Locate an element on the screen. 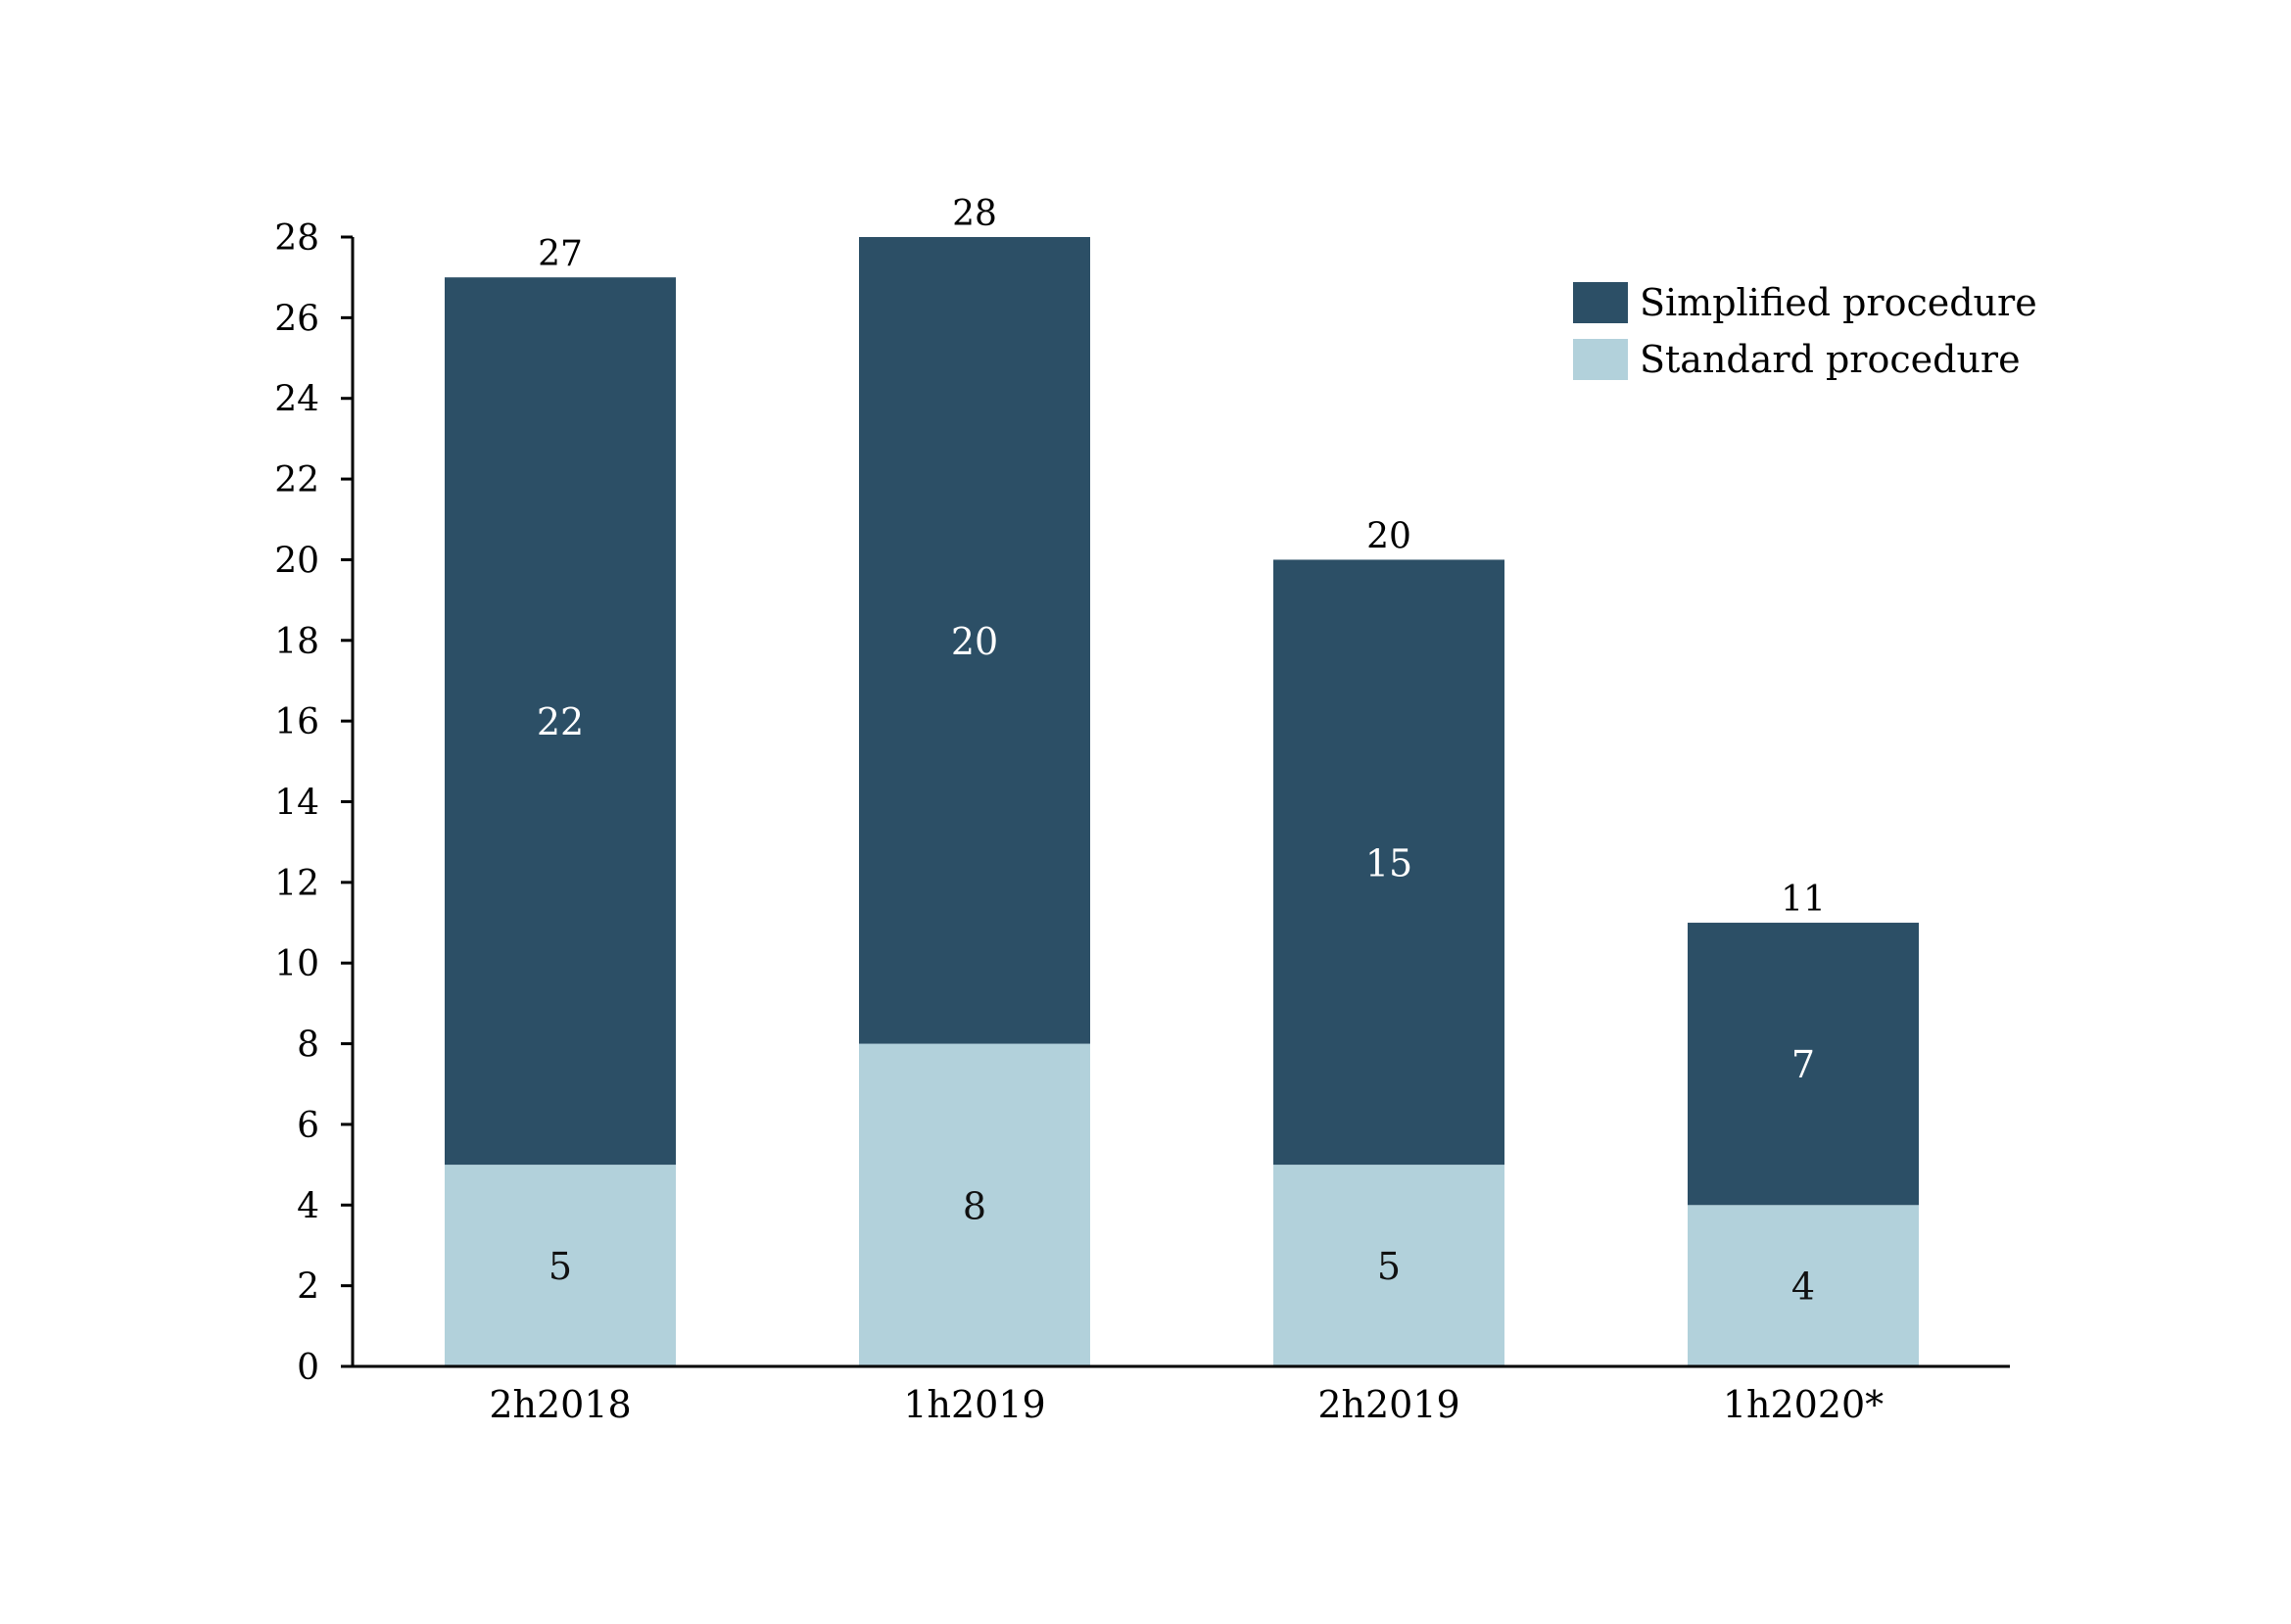  segment-value-label: 8 is located at coordinates (974, 1205).